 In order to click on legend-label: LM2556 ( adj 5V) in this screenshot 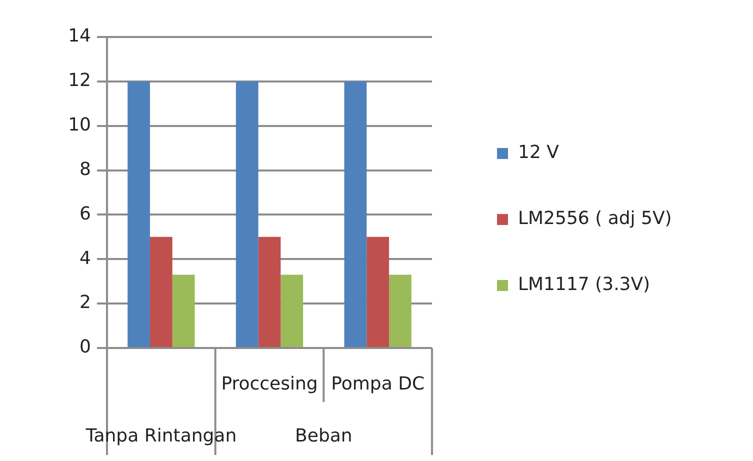, I will do `click(595, 219)`.